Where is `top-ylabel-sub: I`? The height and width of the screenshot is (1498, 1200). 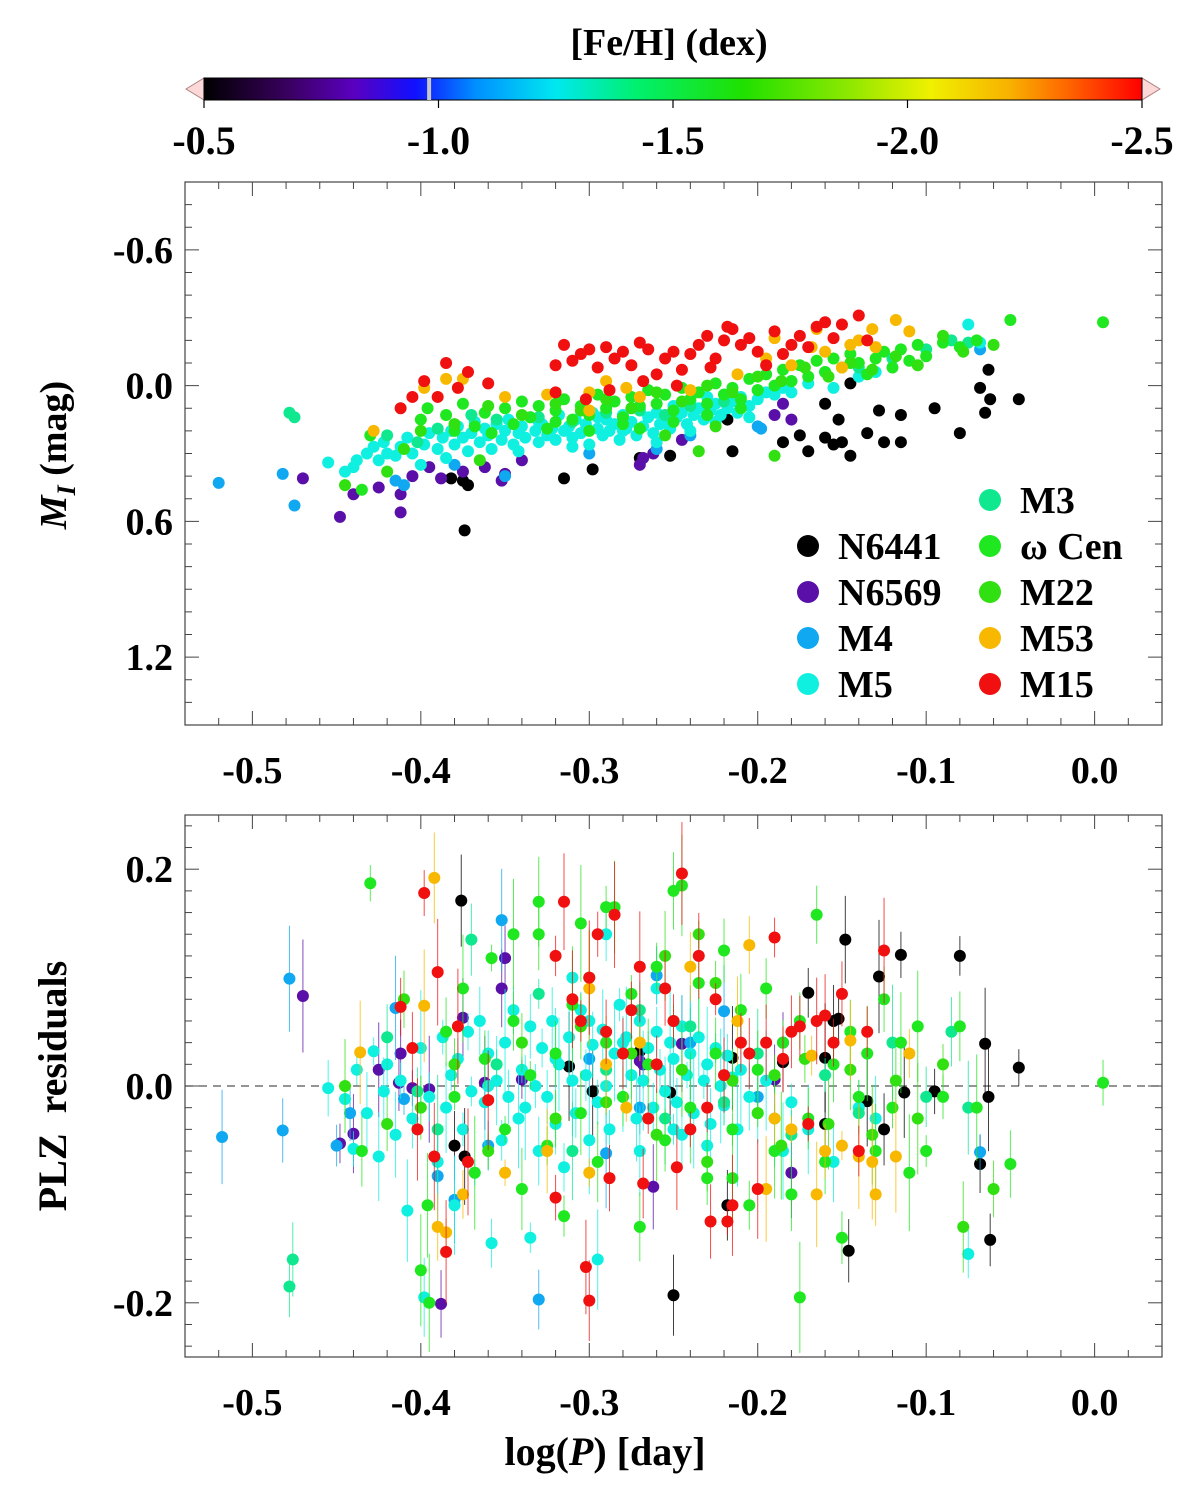
top-ylabel-sub: I is located at coordinates (66, 490).